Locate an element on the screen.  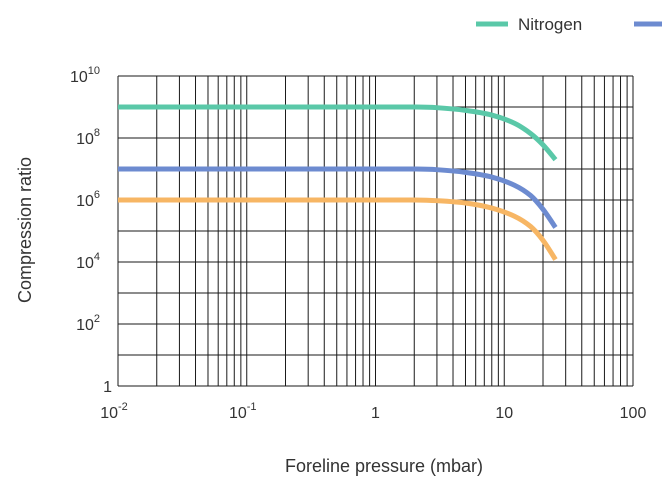
legend-label-nitrogen: Nitrogen is located at coordinates (550, 24).